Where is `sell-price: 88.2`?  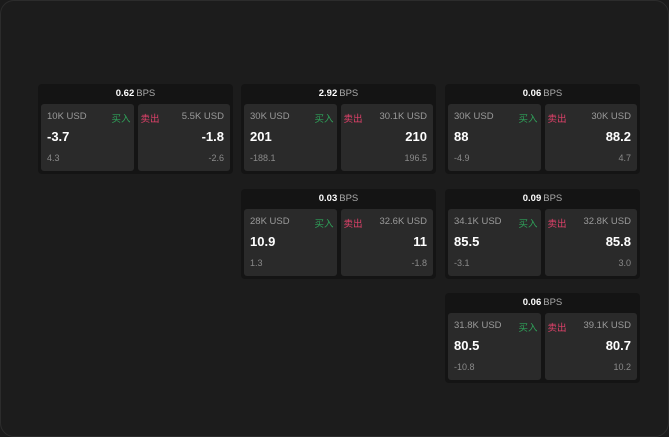 sell-price: 88.2 is located at coordinates (618, 136).